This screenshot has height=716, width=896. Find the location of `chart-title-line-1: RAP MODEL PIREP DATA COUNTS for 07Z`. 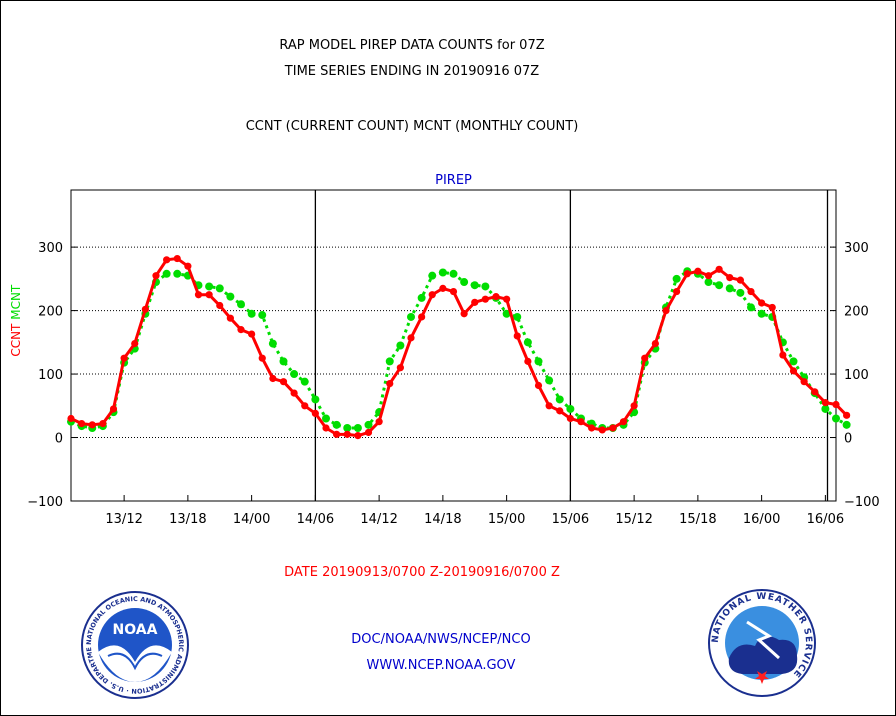

chart-title-line-1: RAP MODEL PIREP DATA COUNTS for 07Z is located at coordinates (412, 45).